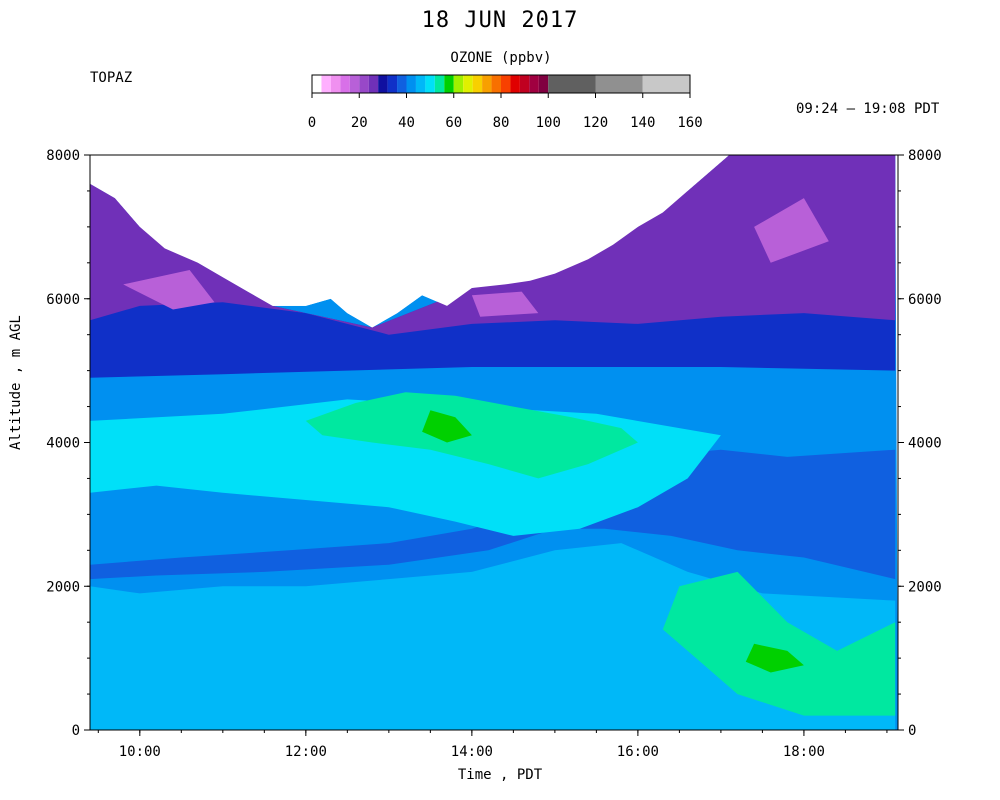 This screenshot has width=1000, height=800. Describe the element at coordinates (505, 102) in the screenshot. I see `colorbar: 0 20 40 60 80 100 120 140 160` at that location.